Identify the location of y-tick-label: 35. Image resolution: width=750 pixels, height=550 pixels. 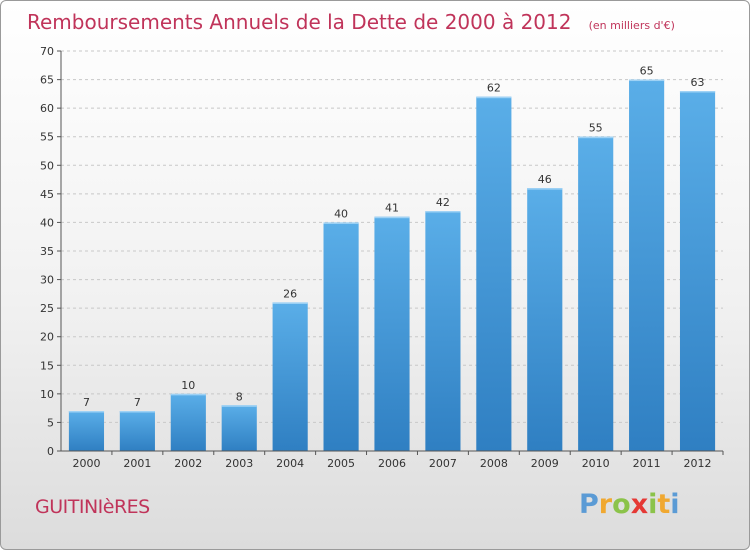
(47, 251).